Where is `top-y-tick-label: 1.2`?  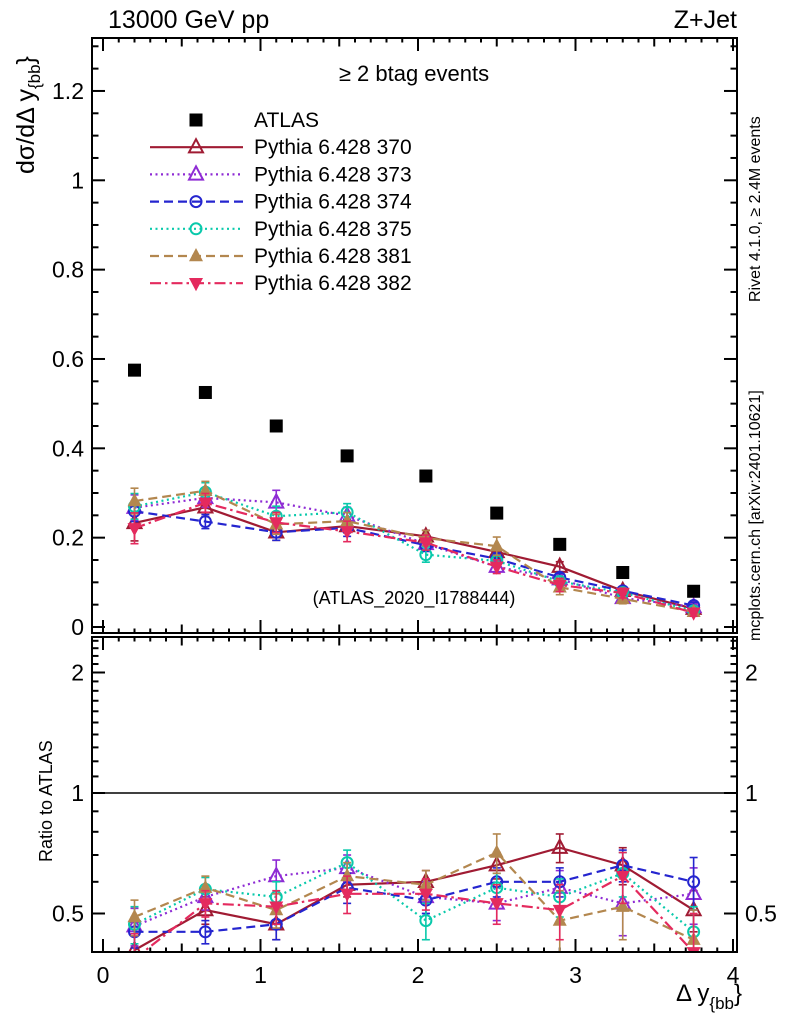
top-y-tick-label: 1.2 is located at coordinates (68, 91).